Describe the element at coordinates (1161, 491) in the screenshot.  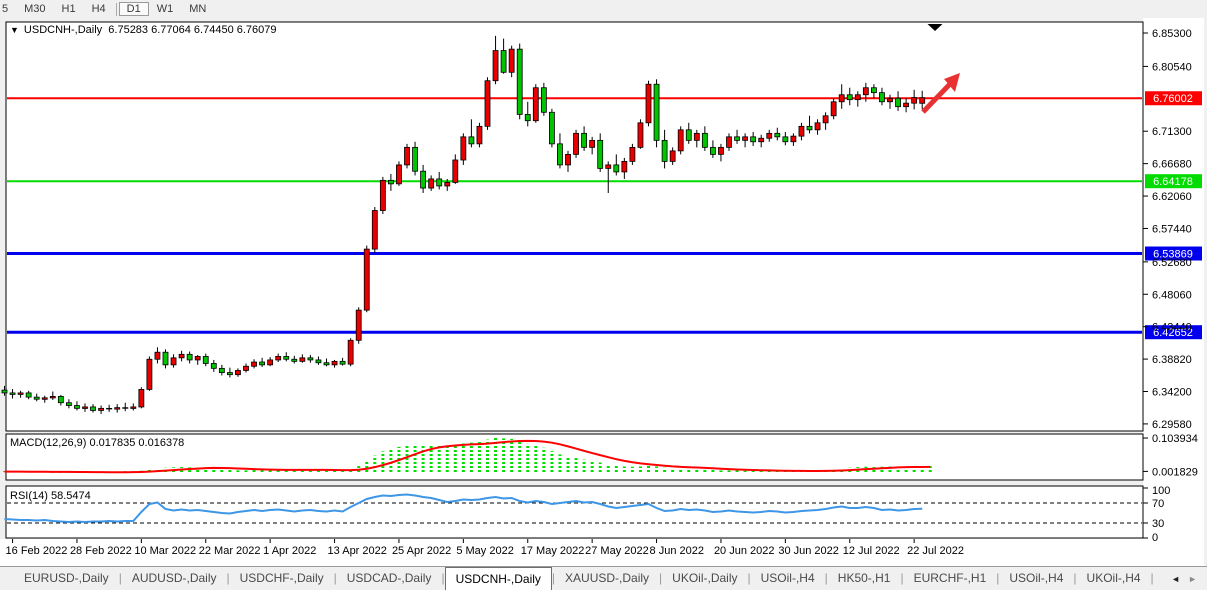
I see `svg-text: 100` at that location.